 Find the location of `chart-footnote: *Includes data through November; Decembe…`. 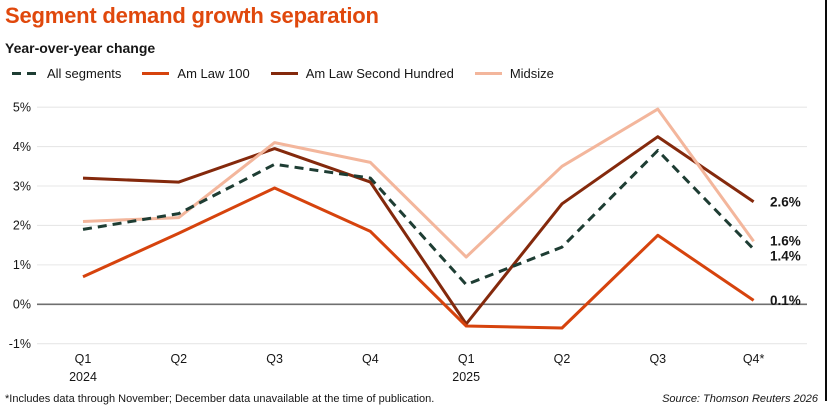

chart-footnote: *Includes data through November; Decembe… is located at coordinates (220, 399).